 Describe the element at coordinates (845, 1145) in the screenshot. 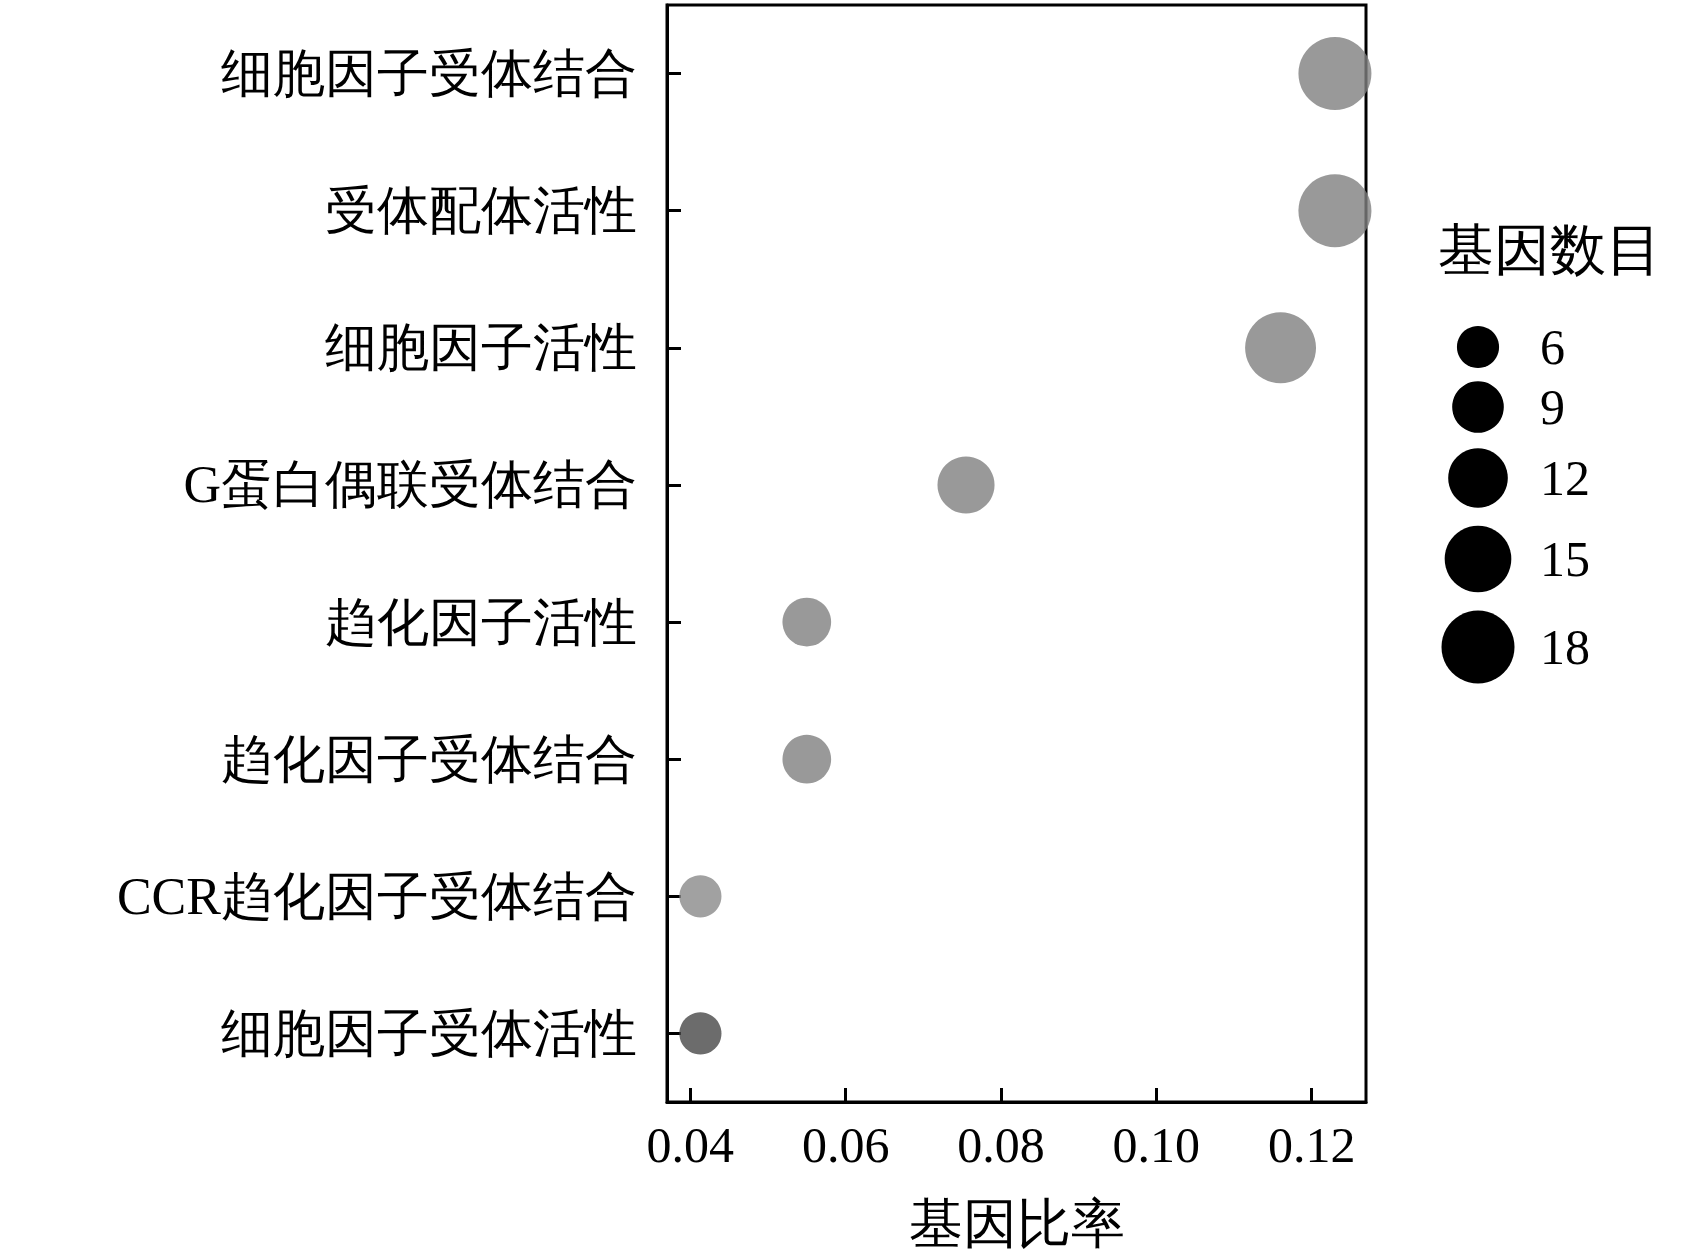

I see `x-tick-label: 0.06` at that location.